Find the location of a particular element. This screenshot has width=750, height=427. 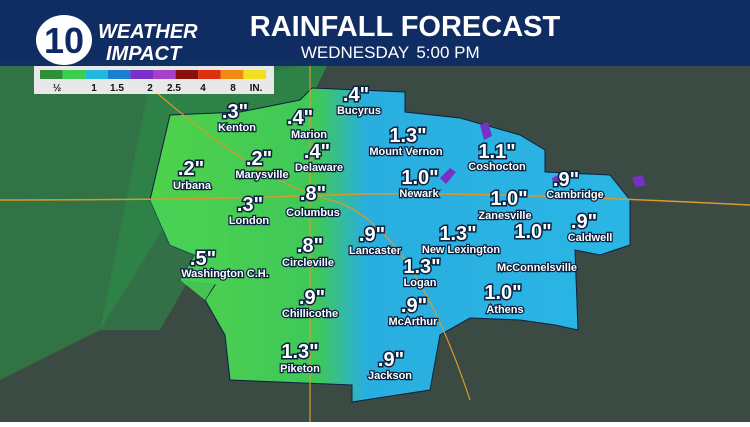

time: 5:00 PM is located at coordinates (447, 52).